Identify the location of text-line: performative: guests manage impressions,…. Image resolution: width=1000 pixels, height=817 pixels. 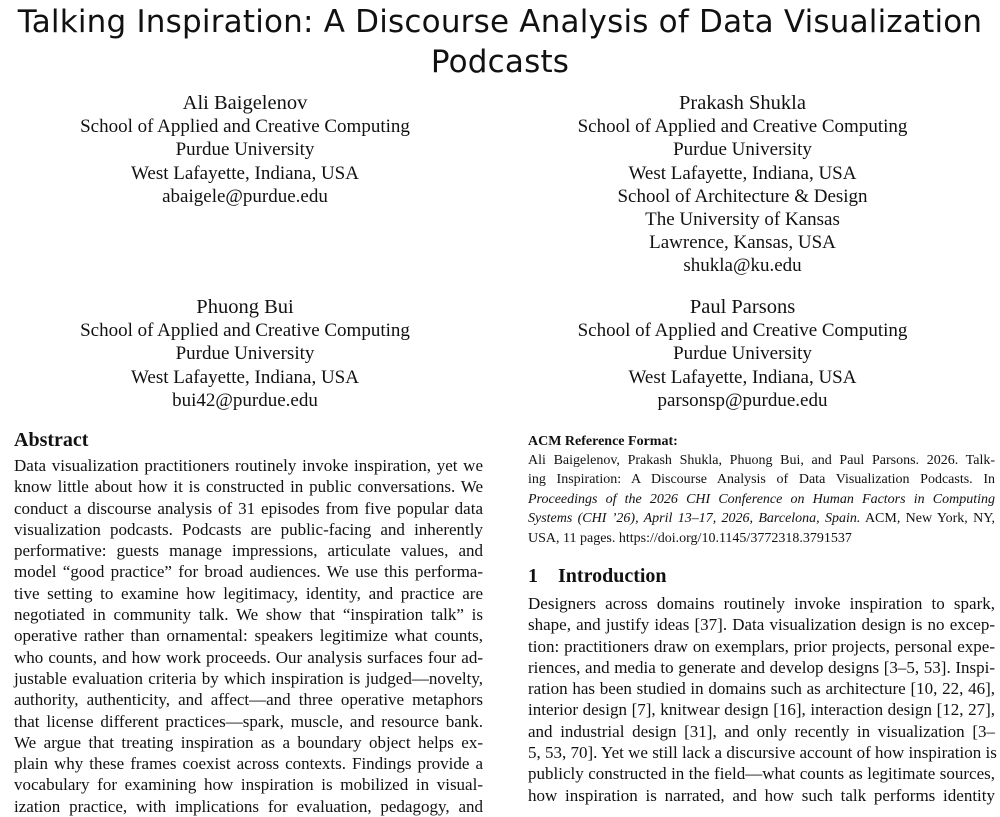
(248, 551).